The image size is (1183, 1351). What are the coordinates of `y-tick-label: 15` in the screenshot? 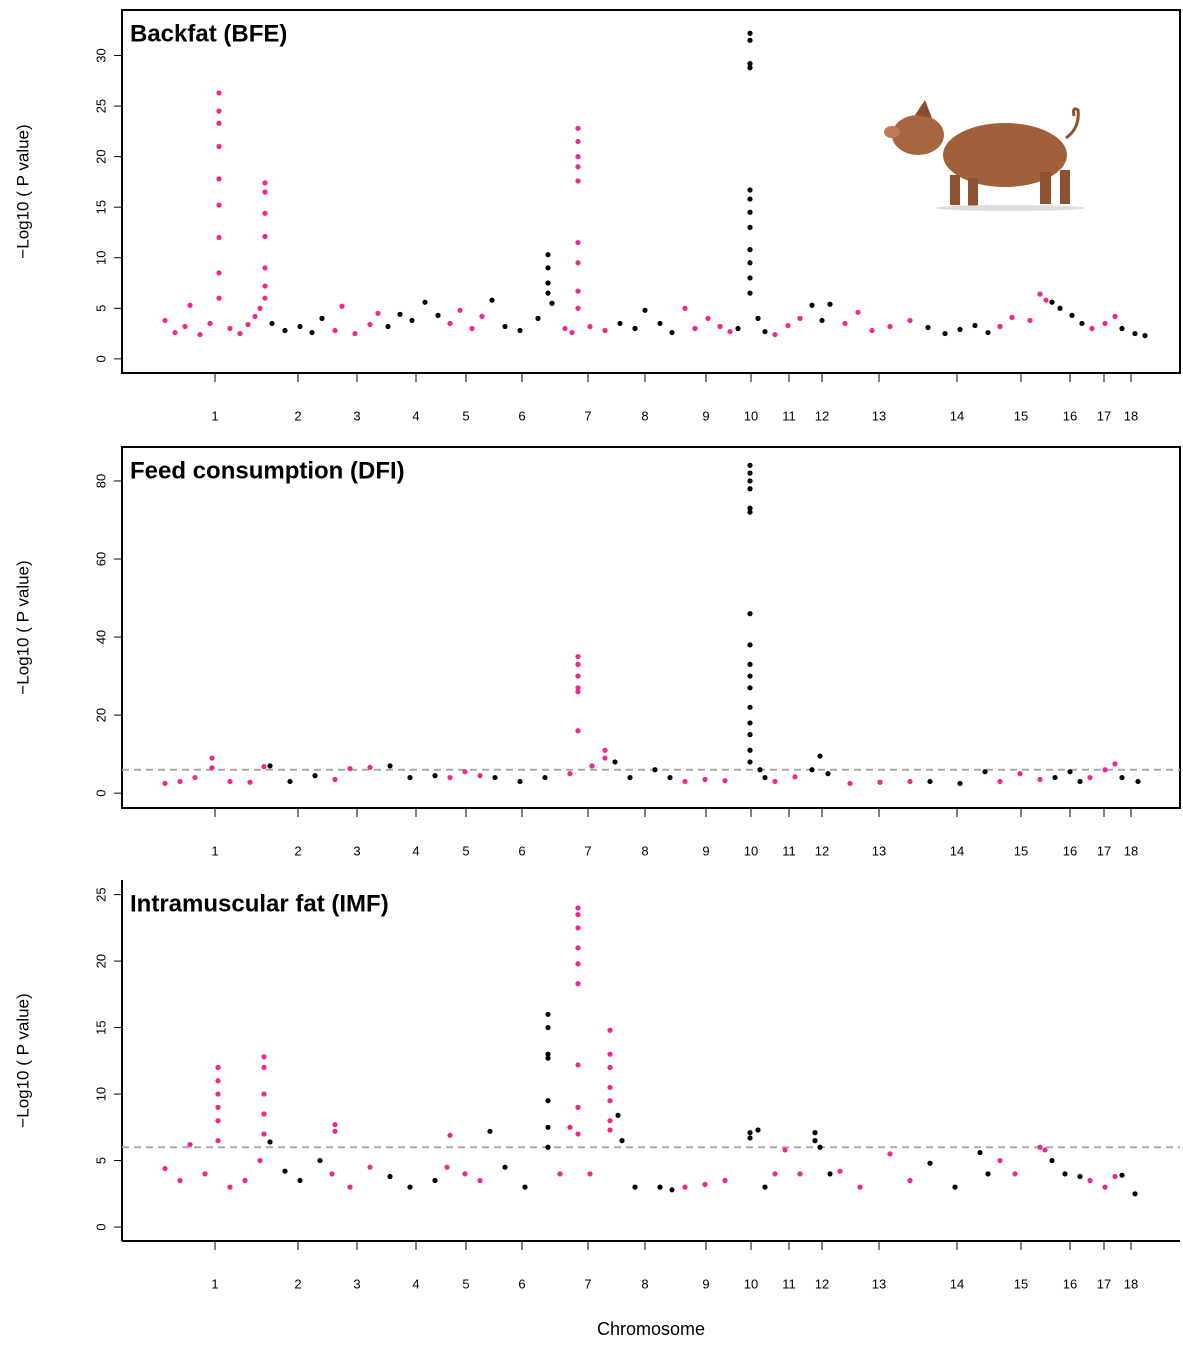 It's located at (100, 1027).